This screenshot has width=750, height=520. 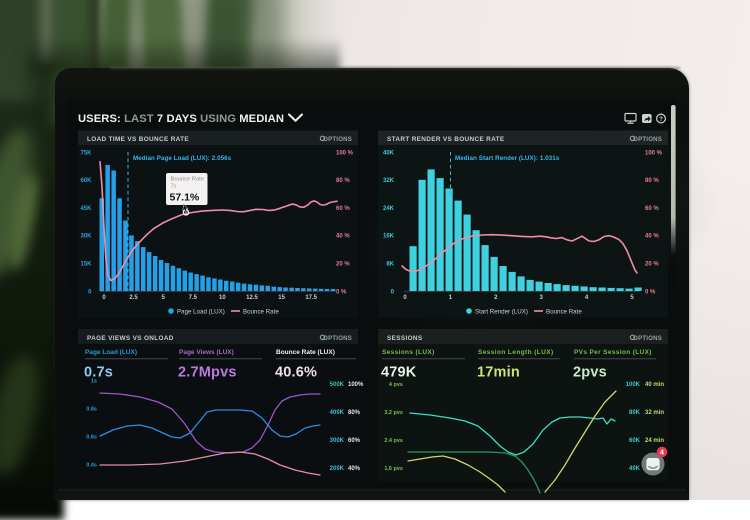 What do you see at coordinates (451, 298) in the screenshot?
I see `svg-text: 1` at bounding box center [451, 298].